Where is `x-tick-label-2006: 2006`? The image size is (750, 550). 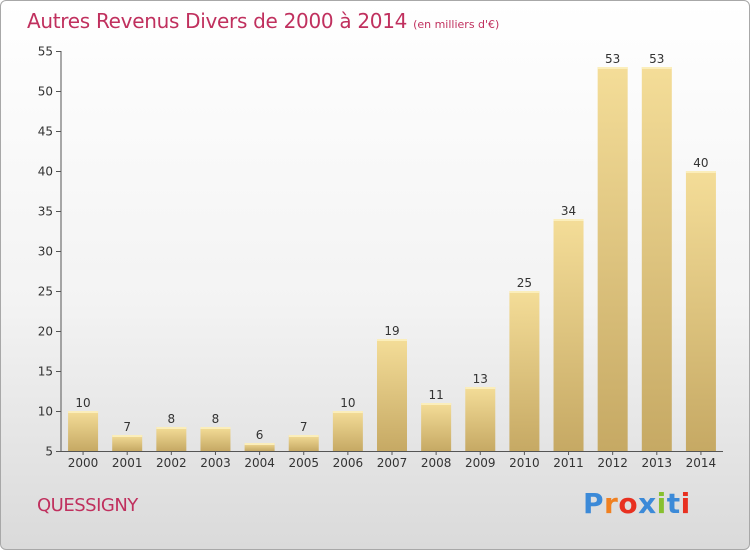
x-tick-label-2006: 2006 is located at coordinates (348, 463).